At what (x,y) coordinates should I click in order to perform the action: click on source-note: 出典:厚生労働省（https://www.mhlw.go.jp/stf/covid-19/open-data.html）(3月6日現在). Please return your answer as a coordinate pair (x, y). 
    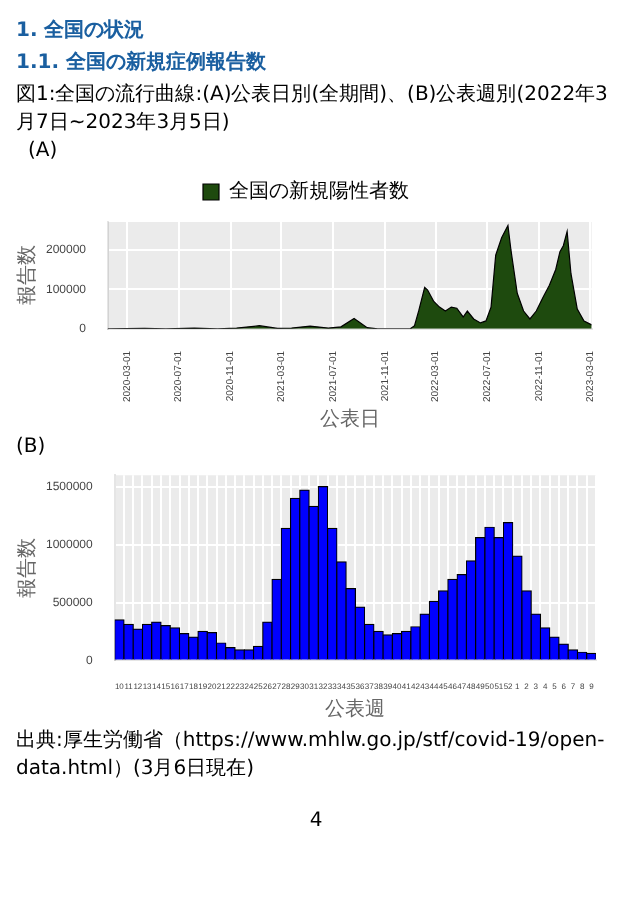
    Looking at the image, I should click on (311, 754).